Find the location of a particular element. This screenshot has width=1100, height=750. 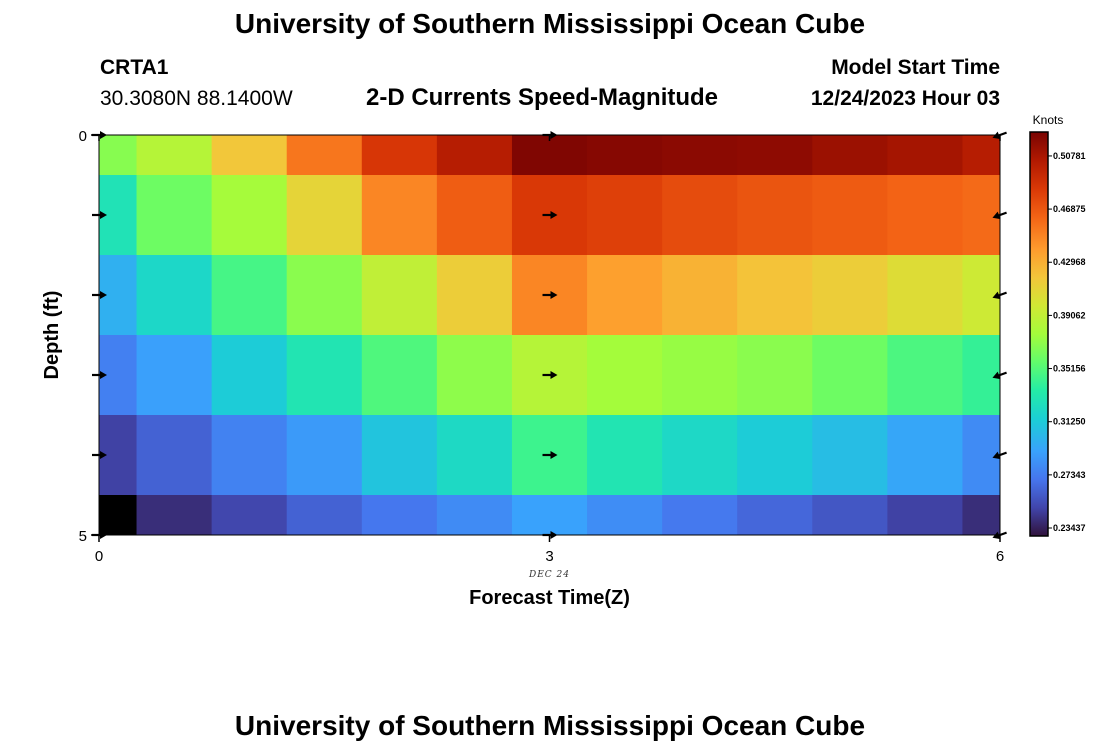

colorbar-tick-label: 0.46875 is located at coordinates (1069, 209).